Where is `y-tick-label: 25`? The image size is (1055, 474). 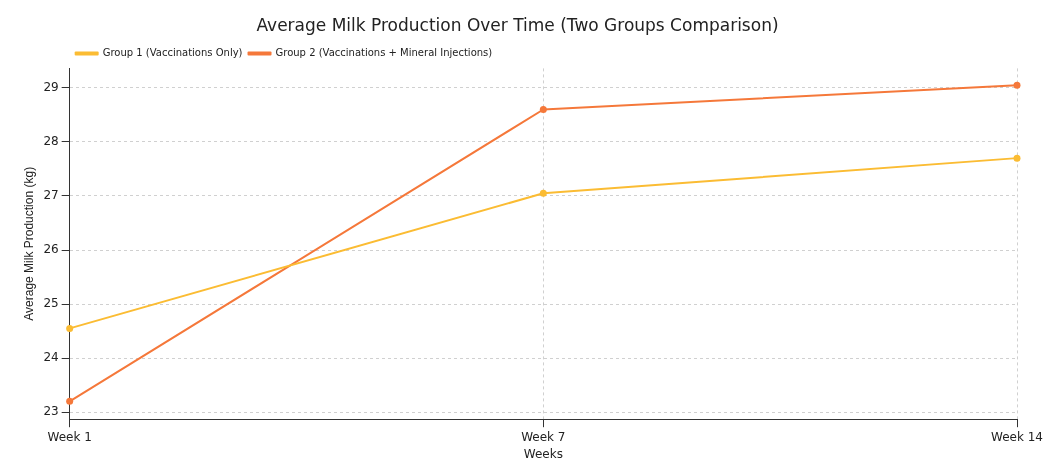
y-tick-label: 25 is located at coordinates (51, 303).